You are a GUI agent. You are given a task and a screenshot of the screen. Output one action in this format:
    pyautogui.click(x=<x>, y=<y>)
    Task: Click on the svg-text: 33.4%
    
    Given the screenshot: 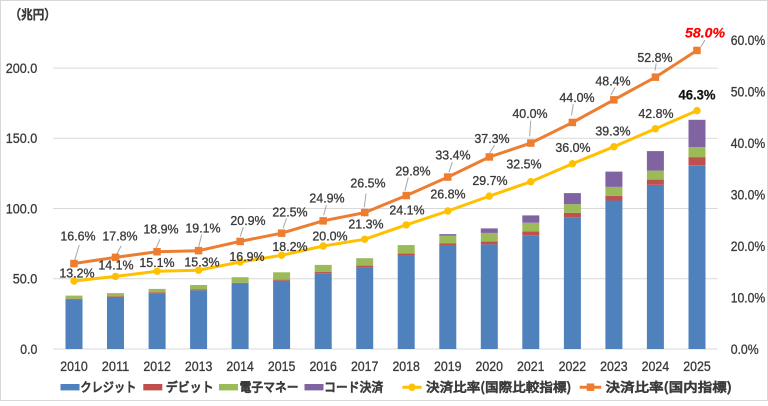 What is the action you would take?
    pyautogui.click(x=453, y=155)
    